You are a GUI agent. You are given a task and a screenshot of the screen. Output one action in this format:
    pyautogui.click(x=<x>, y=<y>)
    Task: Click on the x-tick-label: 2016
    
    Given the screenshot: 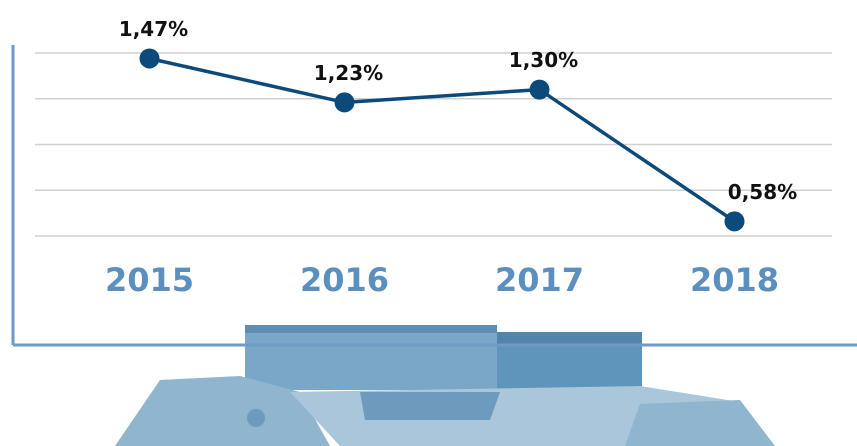 What is the action you would take?
    pyautogui.click(x=344, y=280)
    